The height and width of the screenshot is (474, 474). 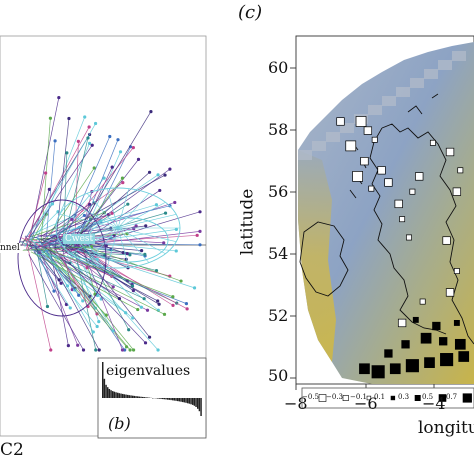 I want to click on panel-b-tag: (b), so click(x=119, y=423).